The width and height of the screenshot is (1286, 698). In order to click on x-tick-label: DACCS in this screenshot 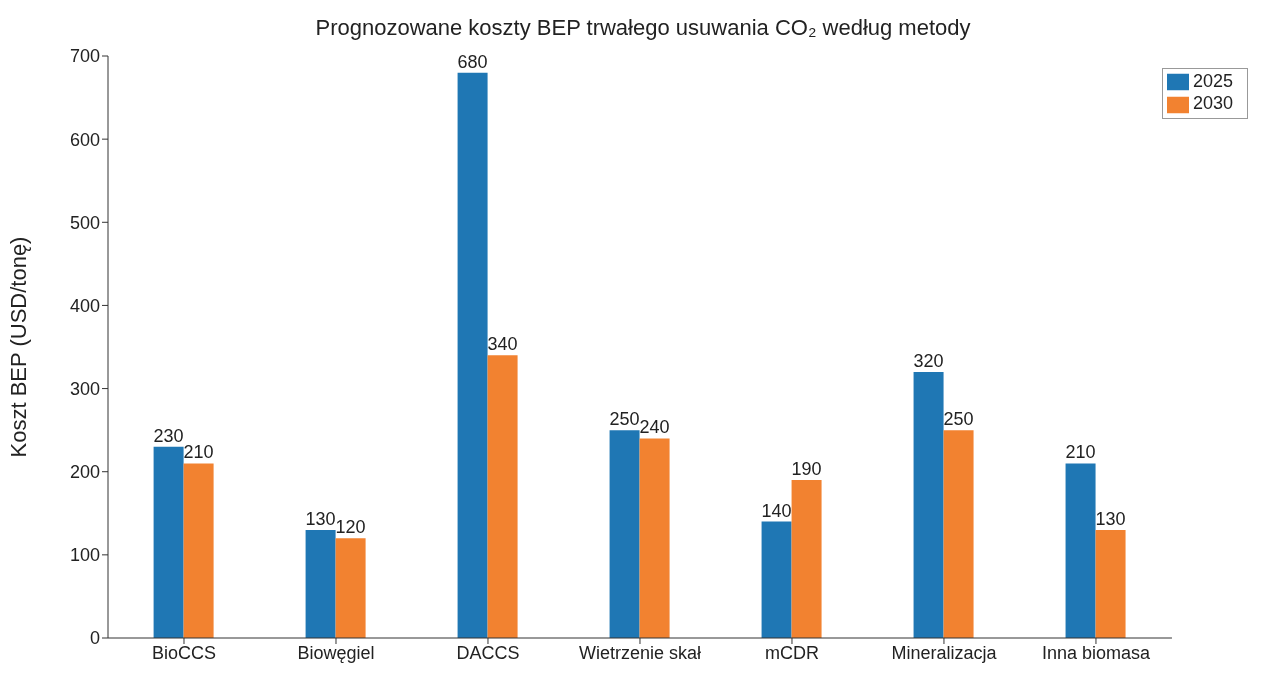, I will do `click(488, 652)`.